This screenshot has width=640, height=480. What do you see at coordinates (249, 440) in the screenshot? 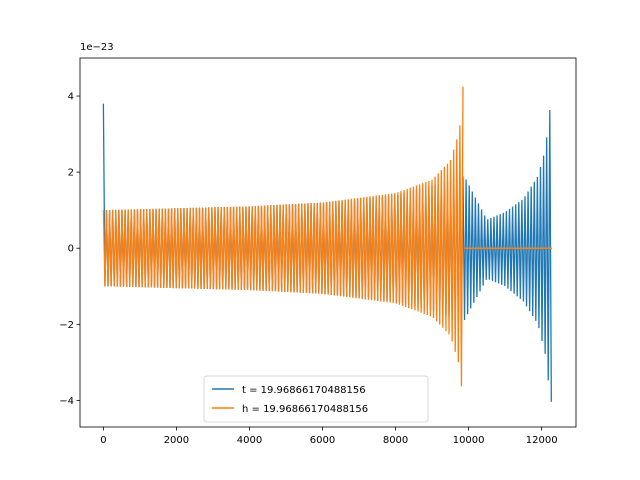
I see `x-tick-label: 4000` at bounding box center [249, 440].